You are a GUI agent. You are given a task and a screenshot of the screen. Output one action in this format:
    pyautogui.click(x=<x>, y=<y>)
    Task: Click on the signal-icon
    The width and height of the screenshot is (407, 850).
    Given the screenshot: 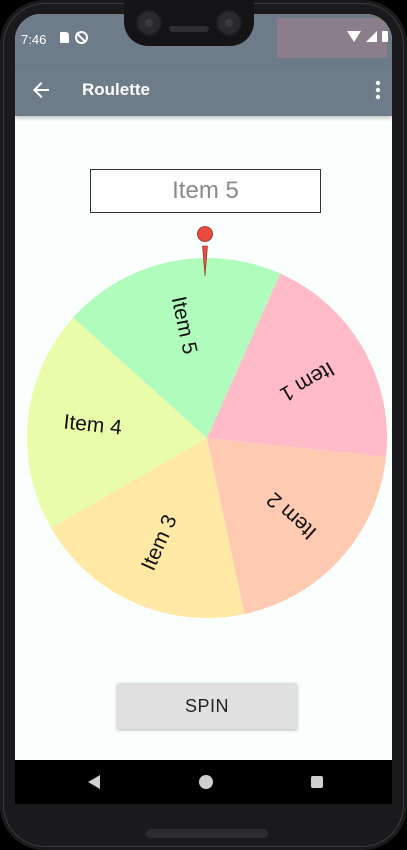 What is the action you would take?
    pyautogui.click(x=371, y=36)
    